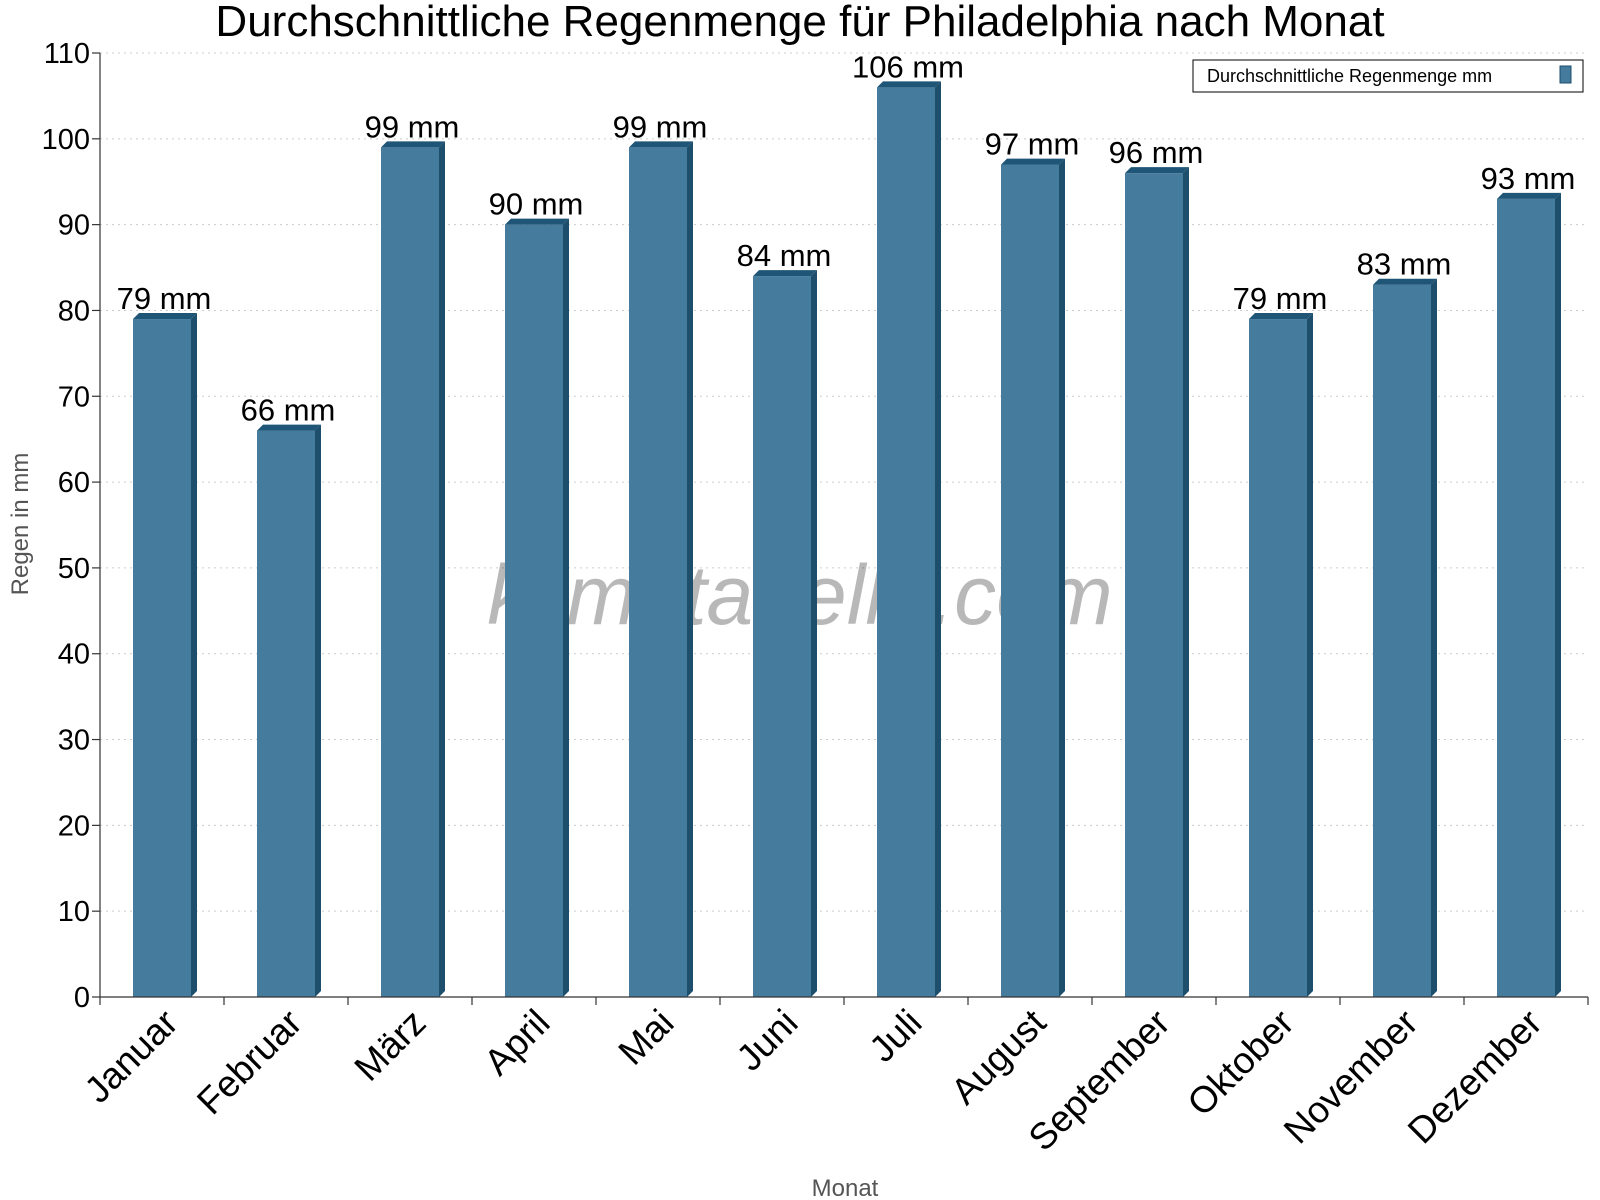 Image resolution: width=1600 pixels, height=1200 pixels. Describe the element at coordinates (1565, 74) in the screenshot. I see `legend-swatch` at that location.